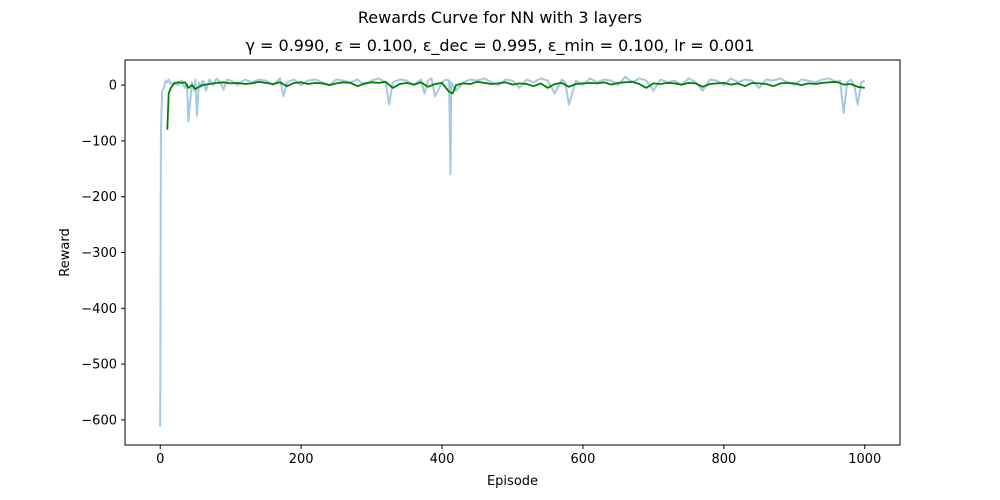 The width and height of the screenshot is (1000, 500). I want to click on x-tick-label: 0, so click(160, 459).